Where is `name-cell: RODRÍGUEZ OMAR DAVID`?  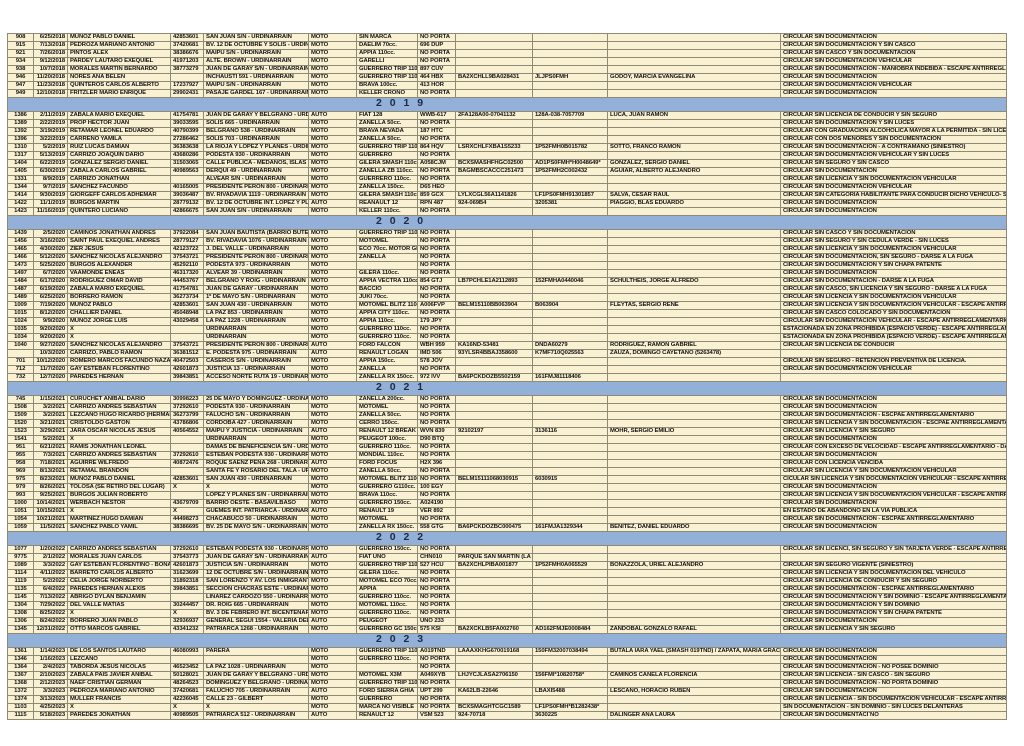
name-cell: RODRÍGUEZ OMAR DAVID is located at coordinates (119, 281).